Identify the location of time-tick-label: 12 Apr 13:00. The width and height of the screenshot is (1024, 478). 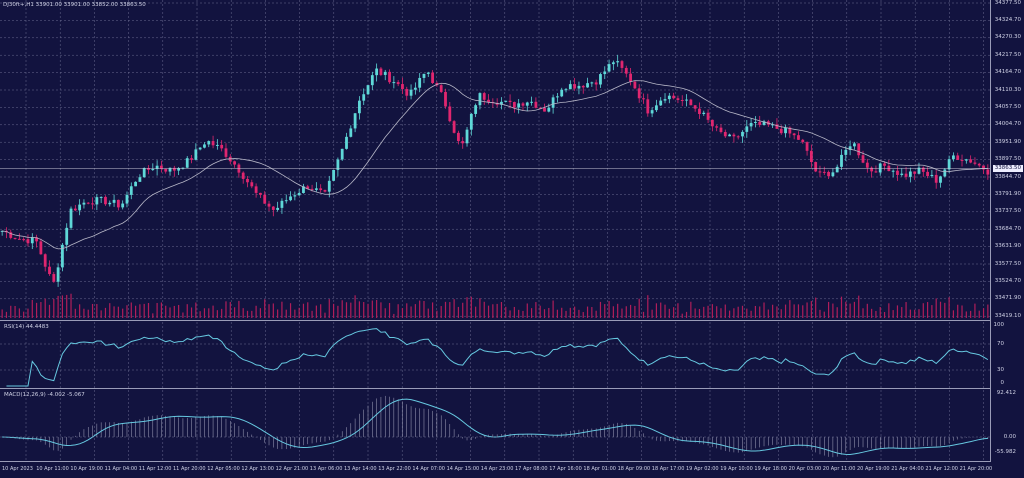
(257, 469).